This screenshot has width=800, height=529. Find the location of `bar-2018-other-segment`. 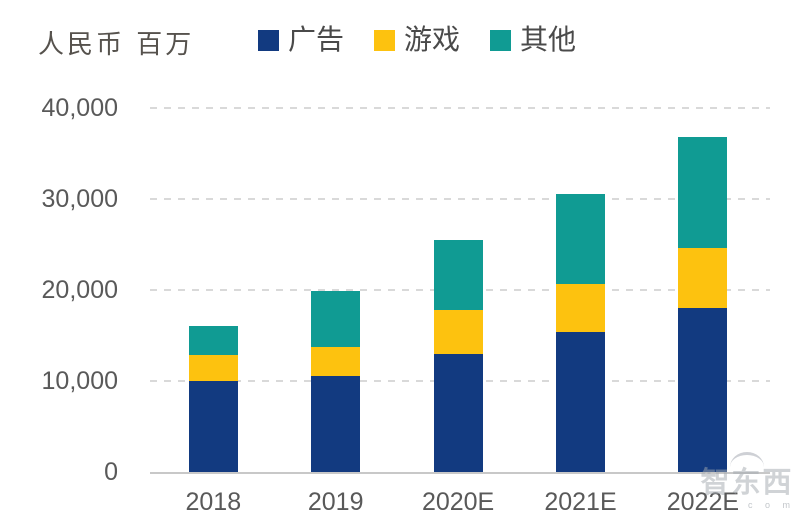

bar-2018-other-segment is located at coordinates (213, 340).